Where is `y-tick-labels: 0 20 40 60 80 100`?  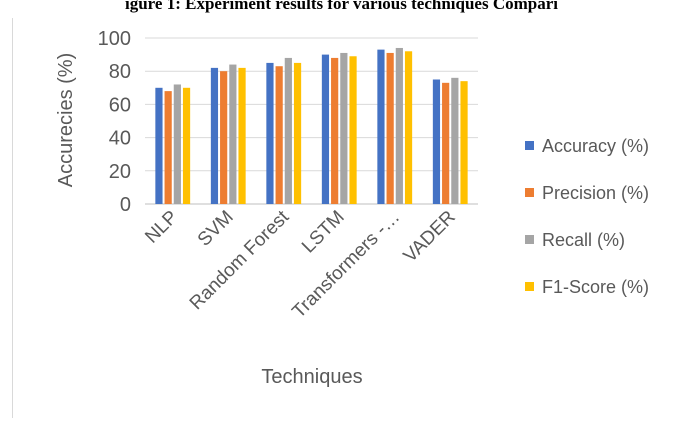
y-tick-labels: 0 20 40 60 80 100 is located at coordinates (114, 122).